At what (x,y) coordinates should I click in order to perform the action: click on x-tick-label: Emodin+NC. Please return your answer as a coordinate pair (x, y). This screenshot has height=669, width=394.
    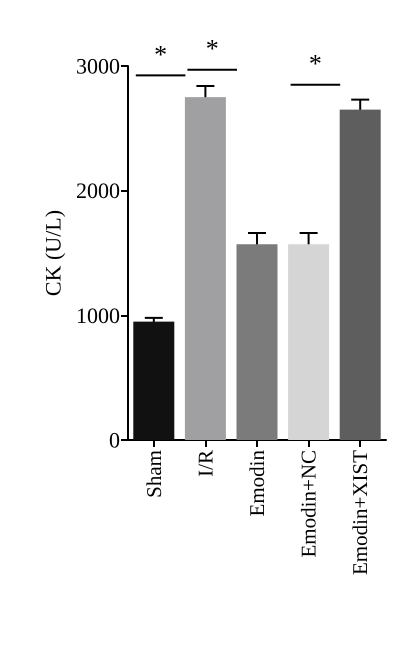
    Looking at the image, I should click on (308, 504).